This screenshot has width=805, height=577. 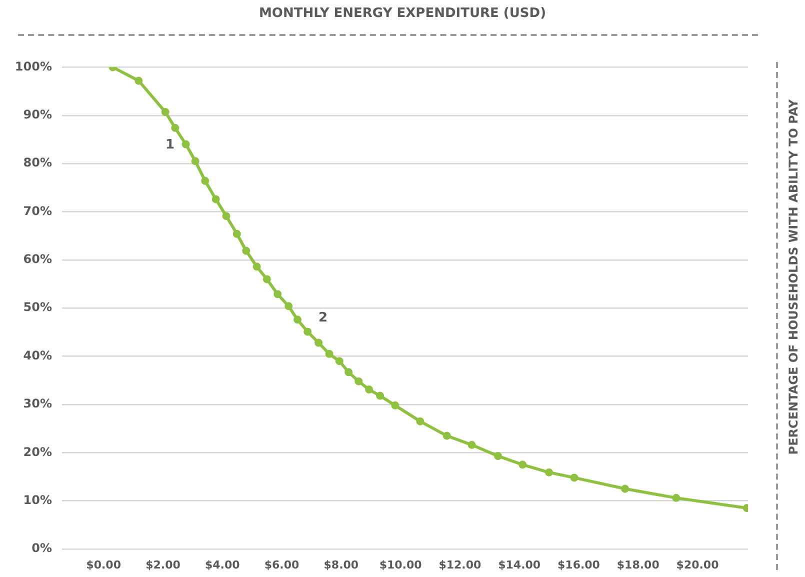 I want to click on x-tick-label: $12.00, so click(x=460, y=565).